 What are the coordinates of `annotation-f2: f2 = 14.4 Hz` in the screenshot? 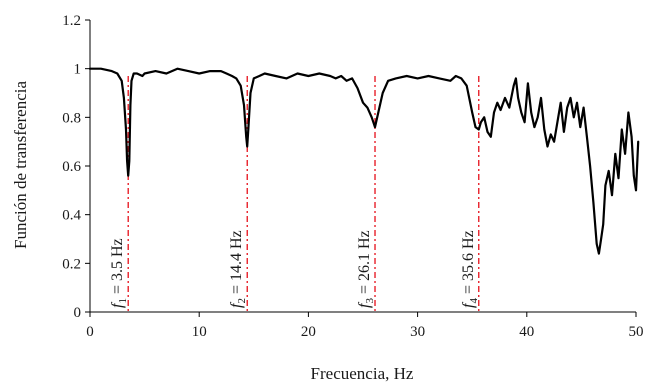 It's located at (238, 269).